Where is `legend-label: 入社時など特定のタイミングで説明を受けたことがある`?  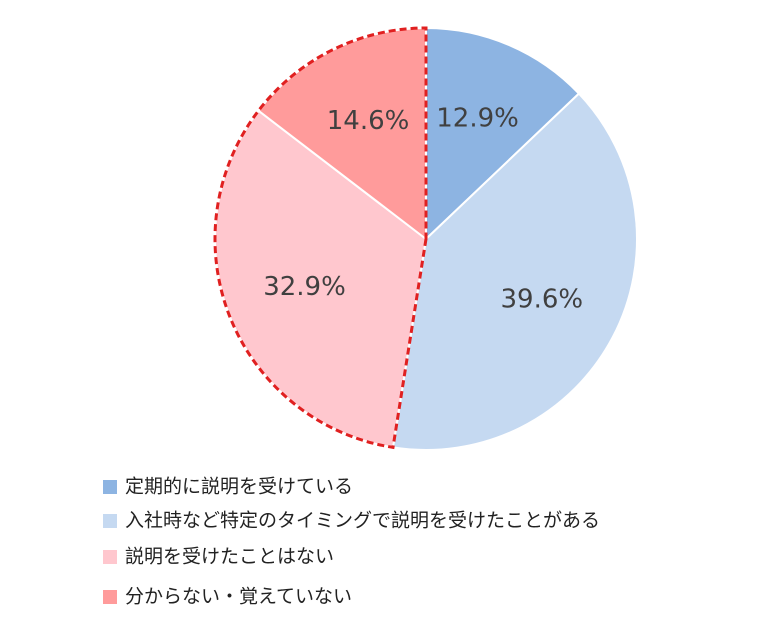 legend-label: 入社時など特定のタイミングで説明を受けたことがある is located at coordinates (362, 521).